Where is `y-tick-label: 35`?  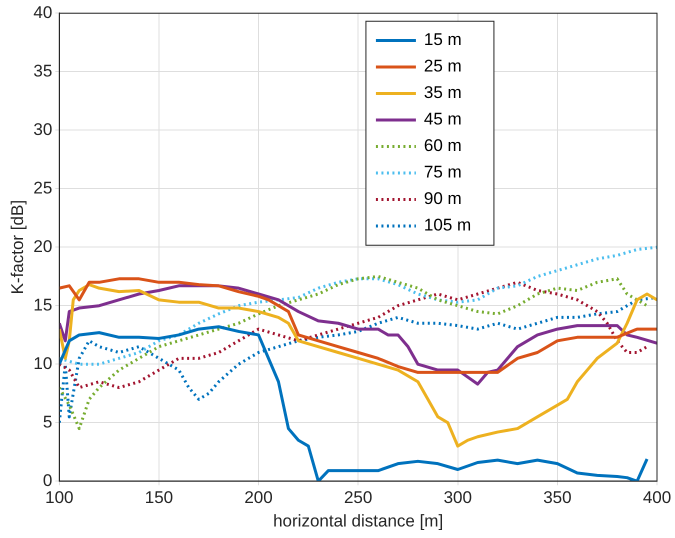
y-tick-label: 35 is located at coordinates (42, 70).